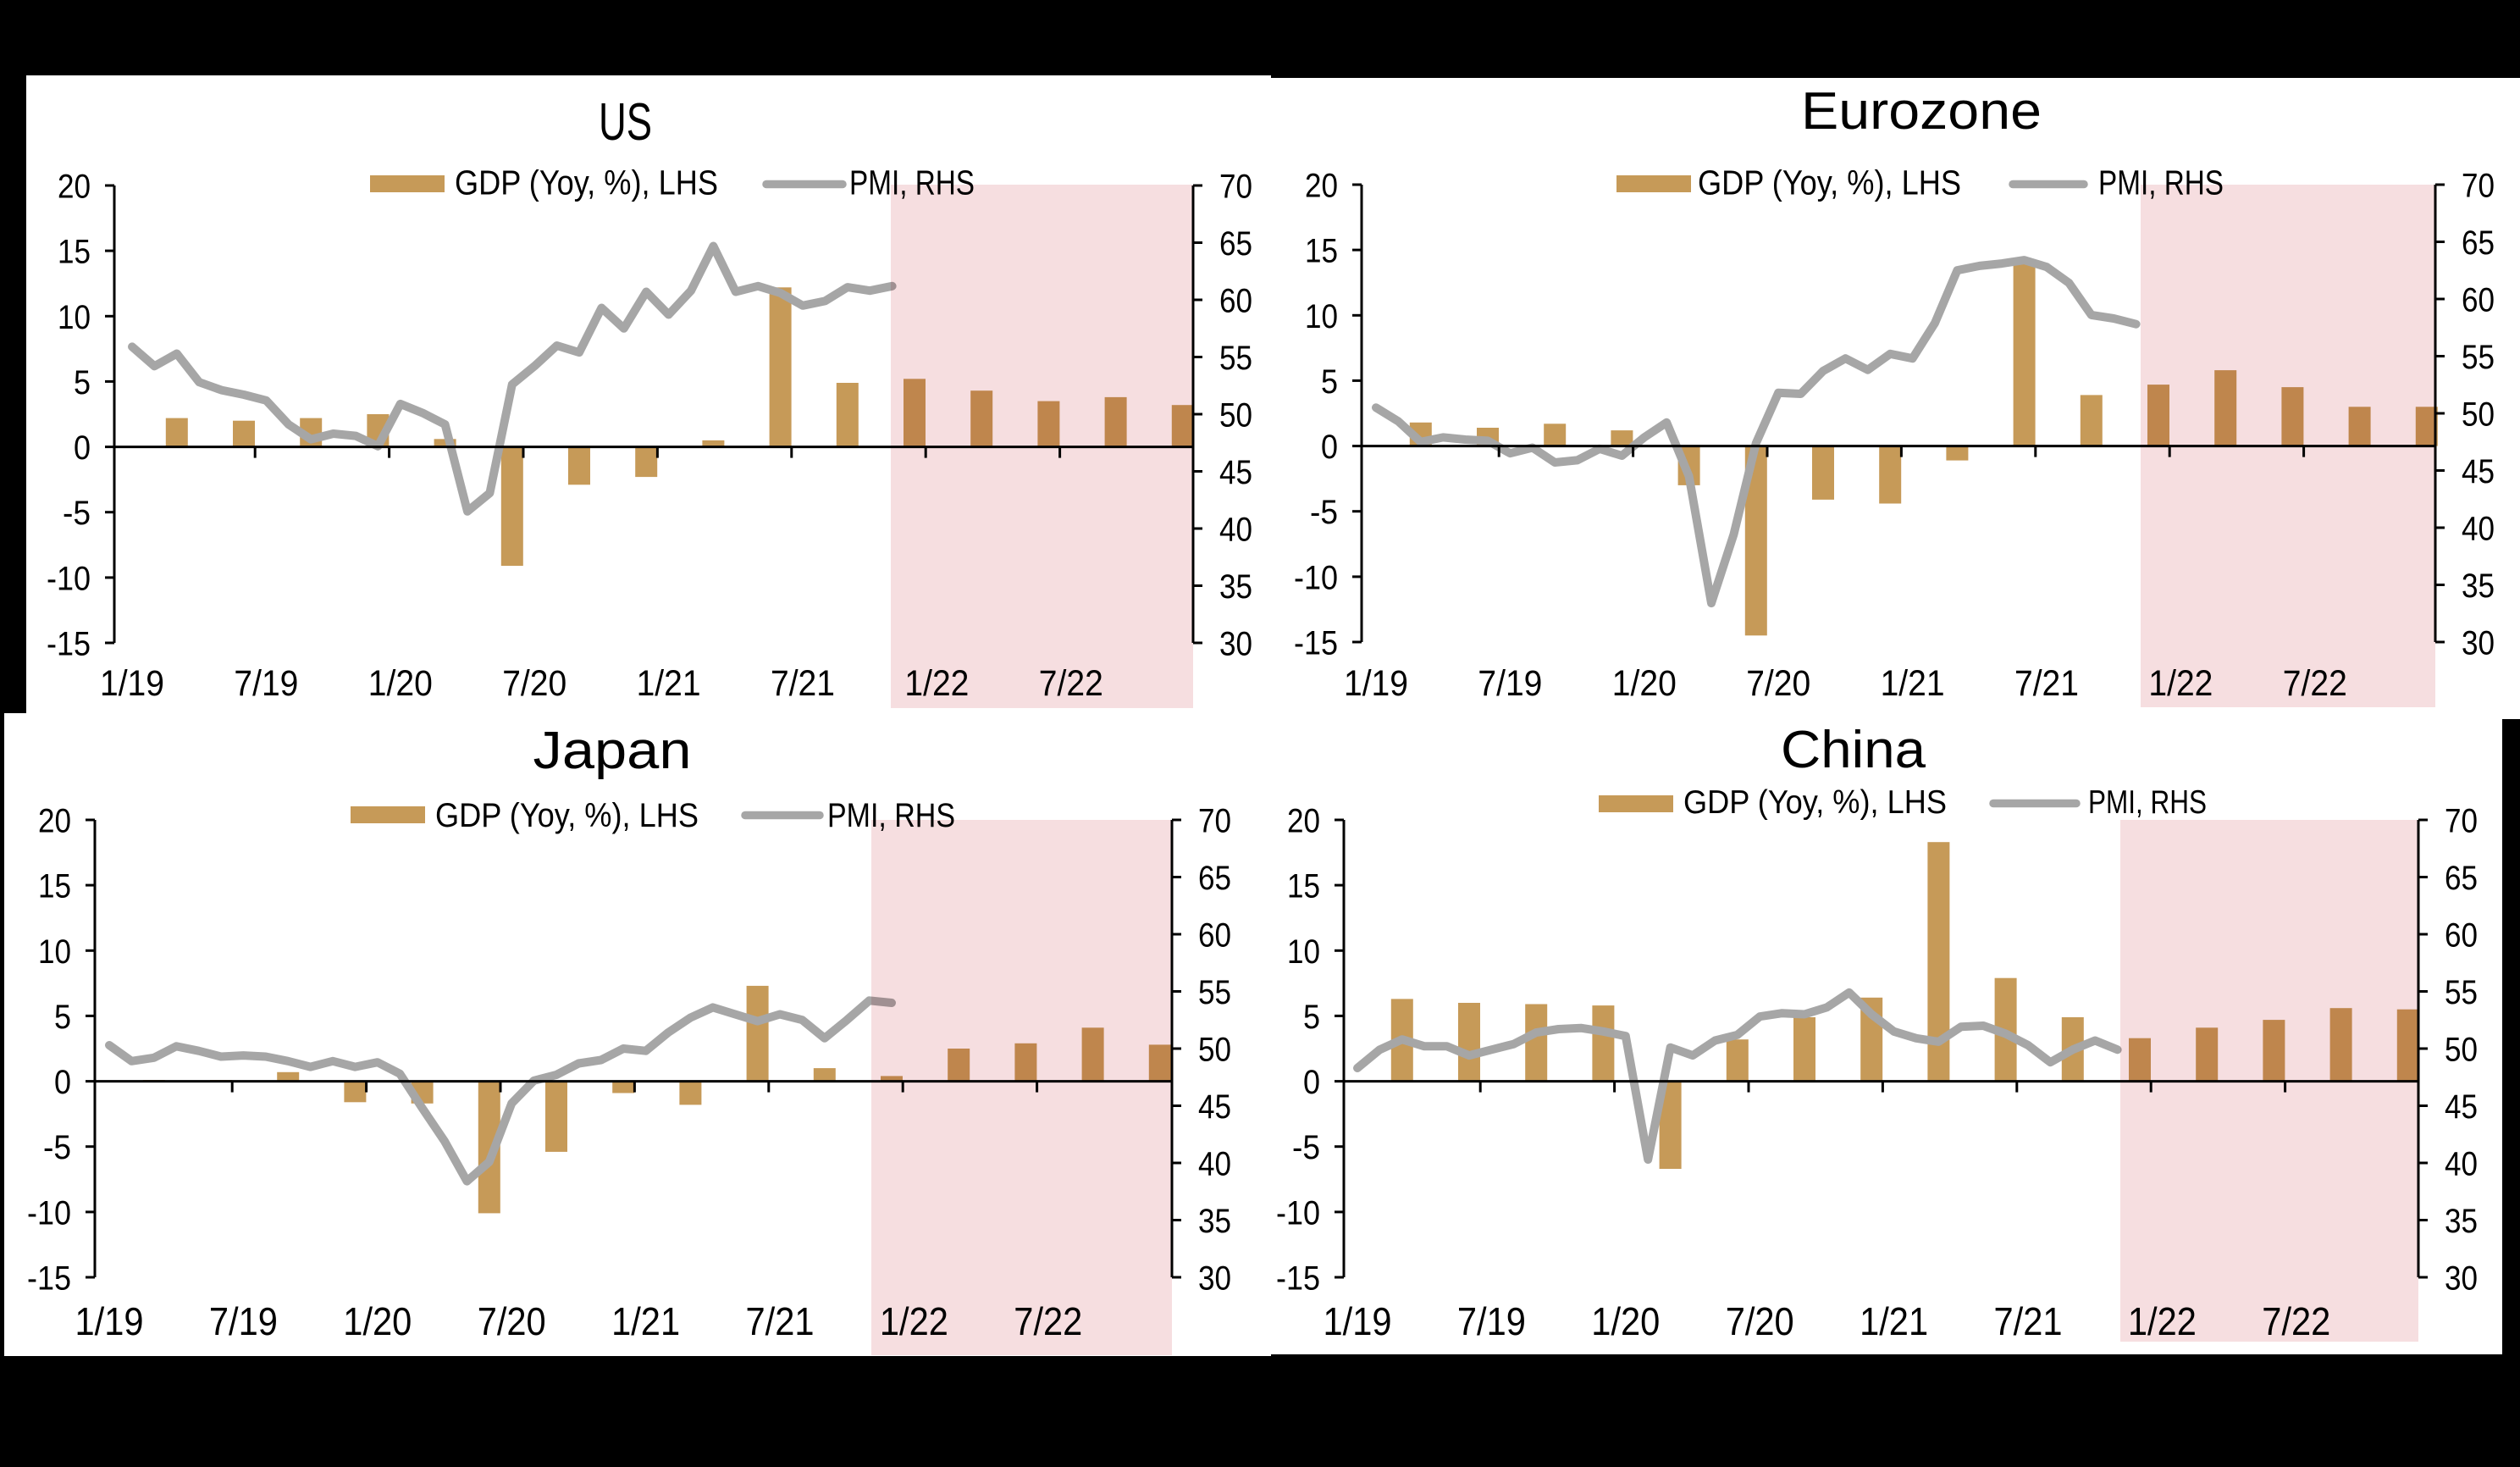 Image resolution: width=2520 pixels, height=1467 pixels. What do you see at coordinates (1921, 111) in the screenshot?
I see `svg-text: Eurozone` at bounding box center [1921, 111].